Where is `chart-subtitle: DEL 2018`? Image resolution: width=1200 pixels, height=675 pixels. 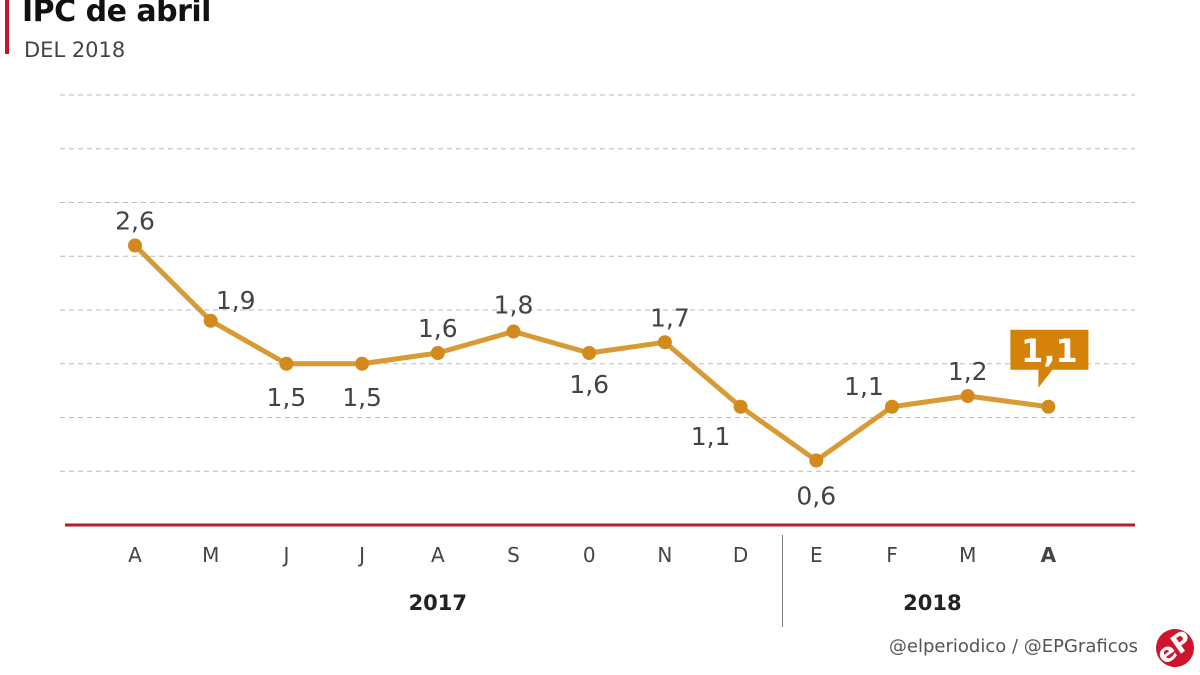
chart-subtitle: DEL 2018 is located at coordinates (75, 50).